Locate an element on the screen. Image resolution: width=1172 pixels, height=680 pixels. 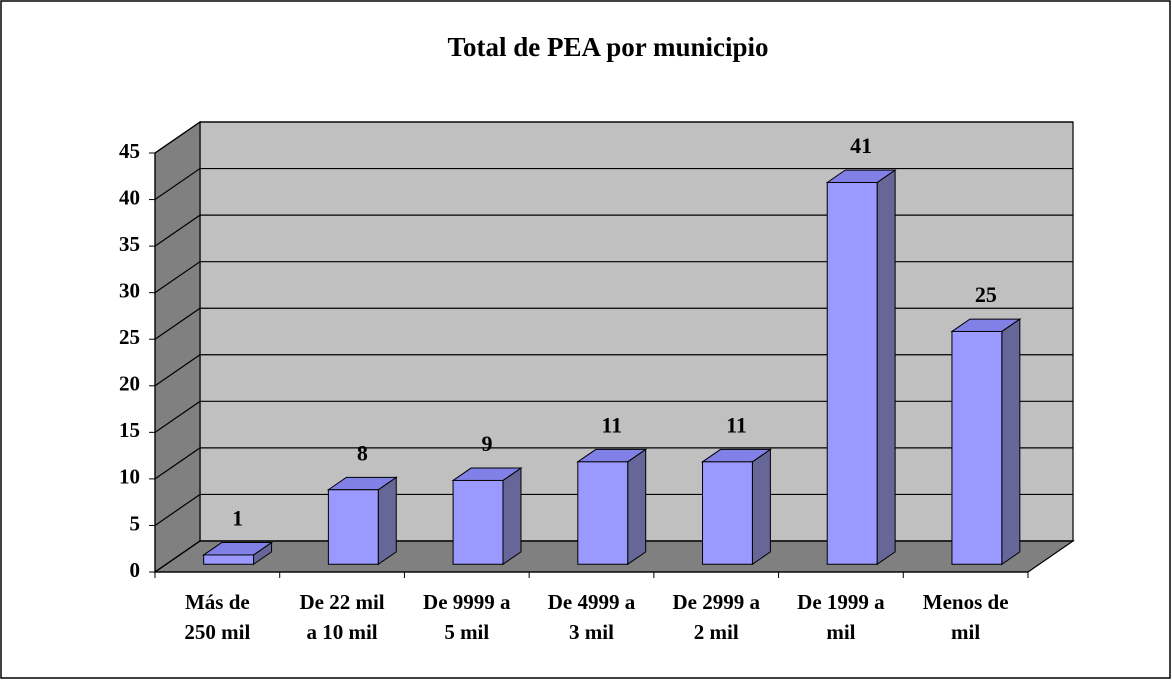
x-tick-label: a 10 mil is located at coordinates (341, 632).